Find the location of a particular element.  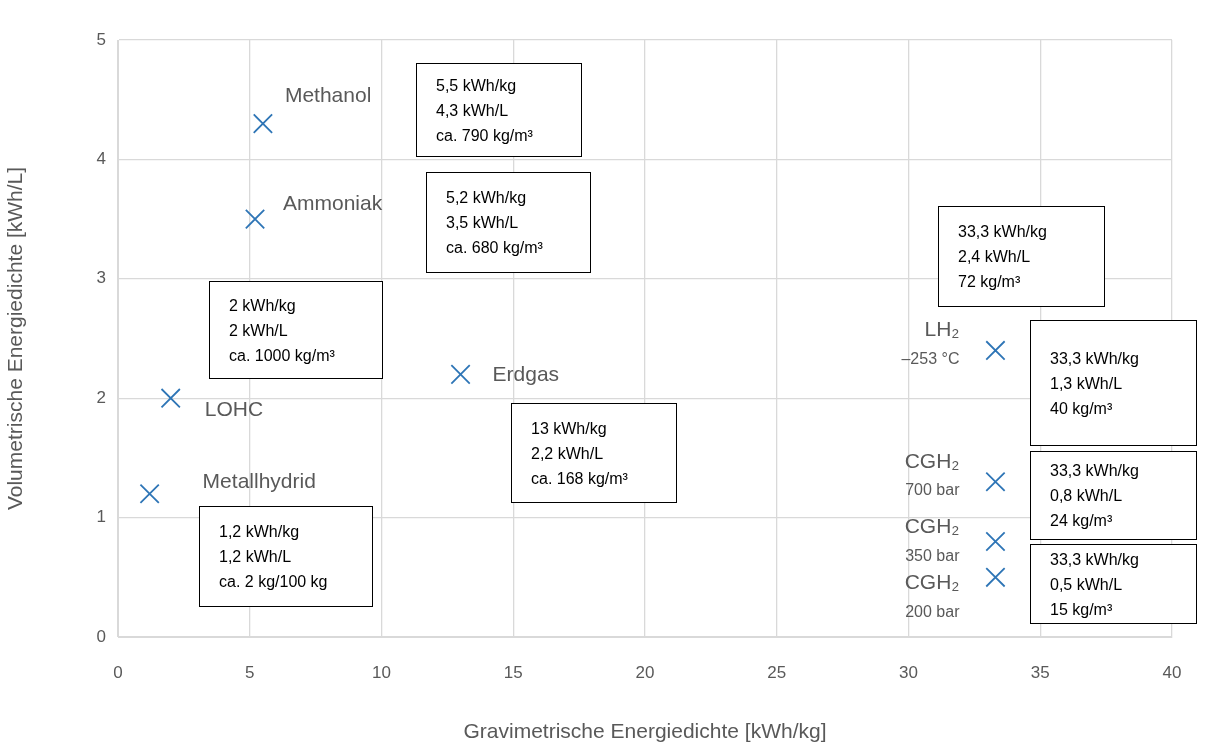

x-tick-label: 25 is located at coordinates (777, 672).